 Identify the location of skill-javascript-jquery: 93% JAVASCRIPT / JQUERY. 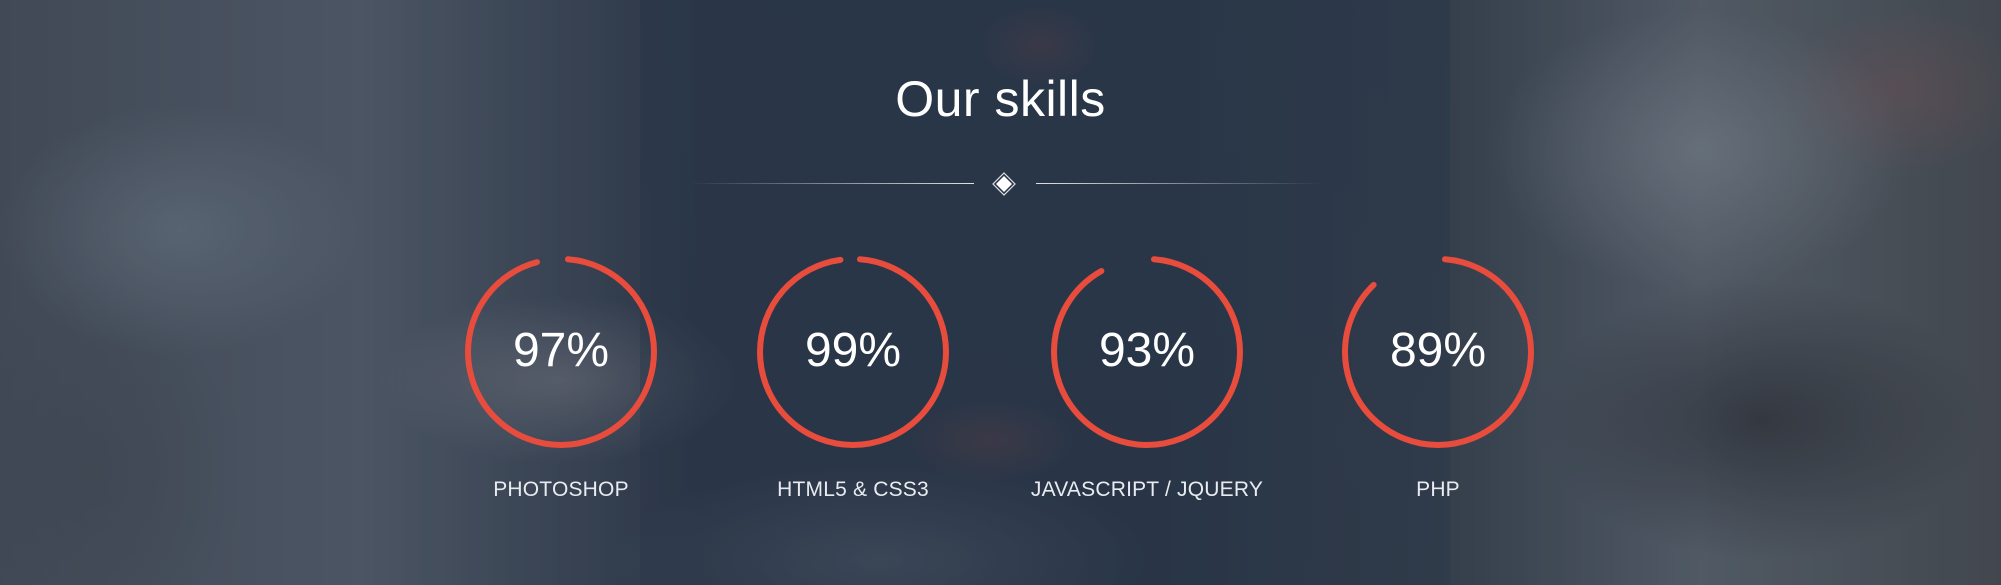
(1147, 385).